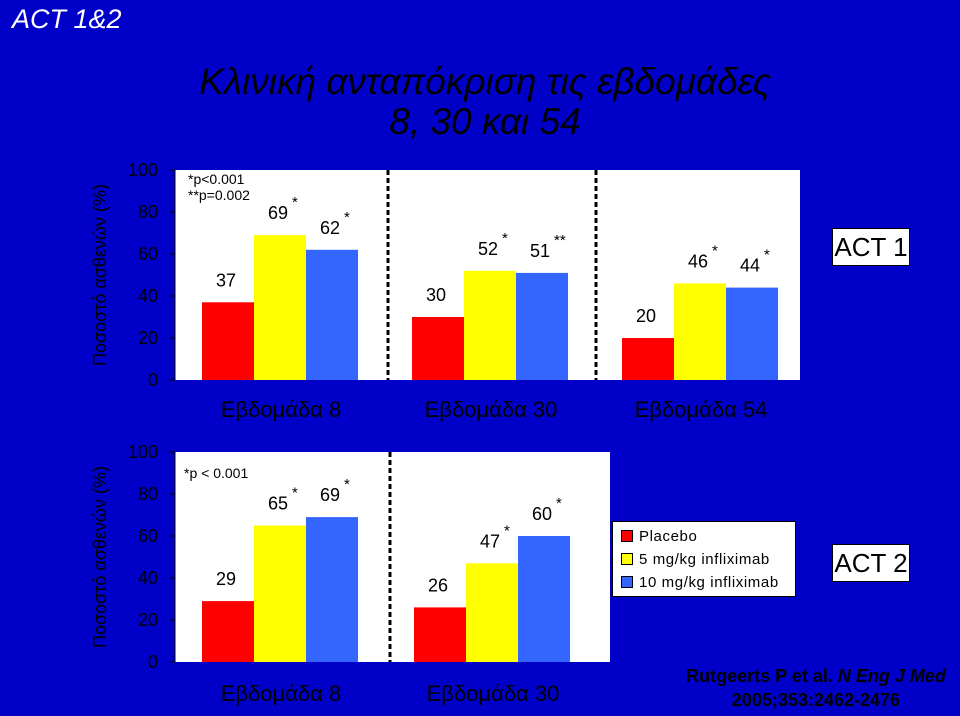  Describe the element at coordinates (226, 280) in the screenshot. I see `act1-bar-value-label: 37` at that location.